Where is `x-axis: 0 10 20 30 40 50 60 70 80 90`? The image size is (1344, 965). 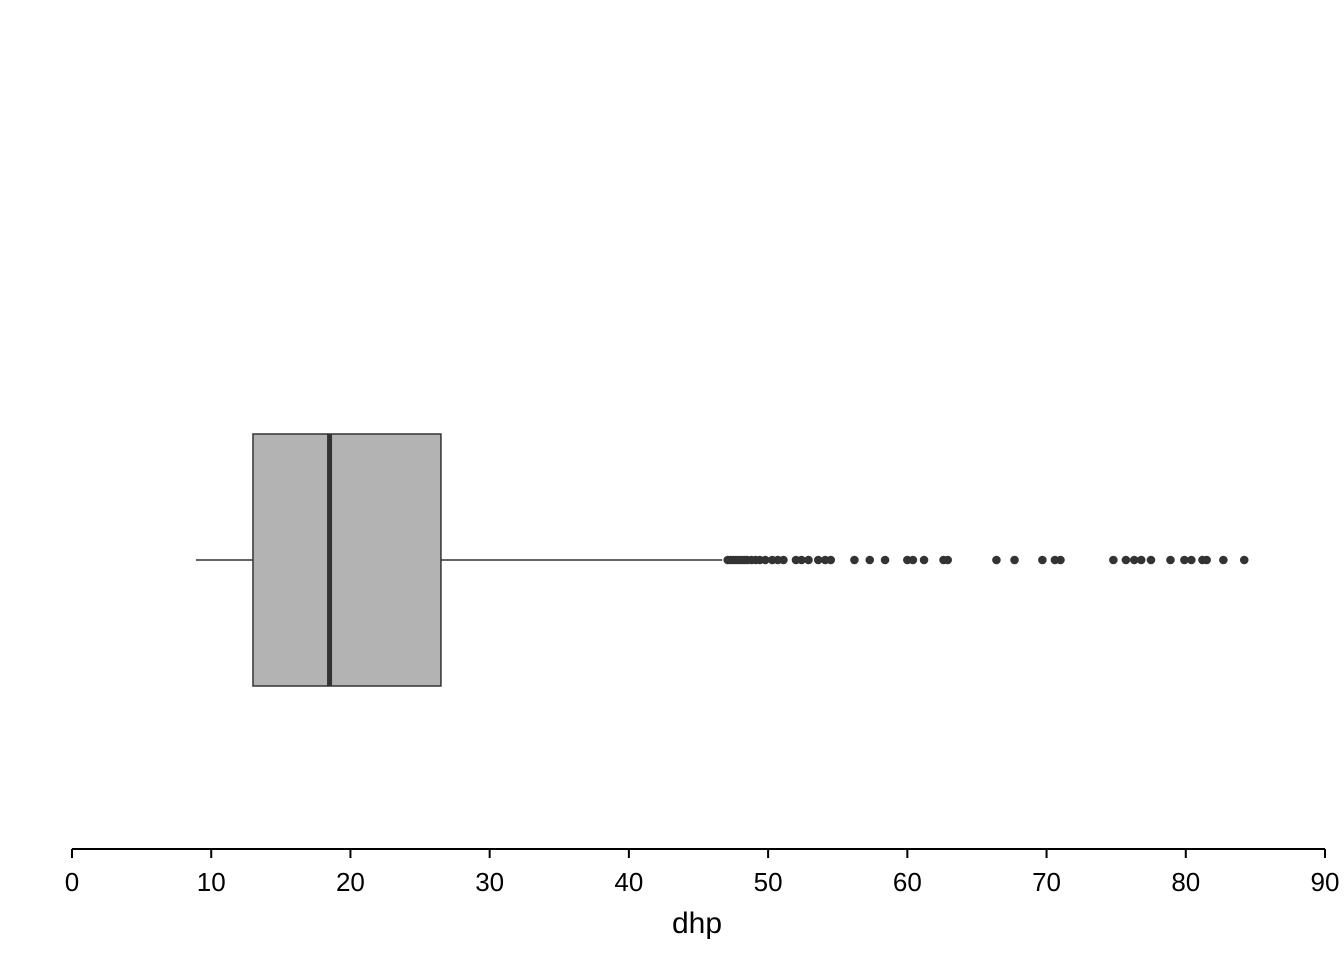
x-axis: 0 10 20 30 40 50 60 70 80 90 is located at coordinates (702, 872).